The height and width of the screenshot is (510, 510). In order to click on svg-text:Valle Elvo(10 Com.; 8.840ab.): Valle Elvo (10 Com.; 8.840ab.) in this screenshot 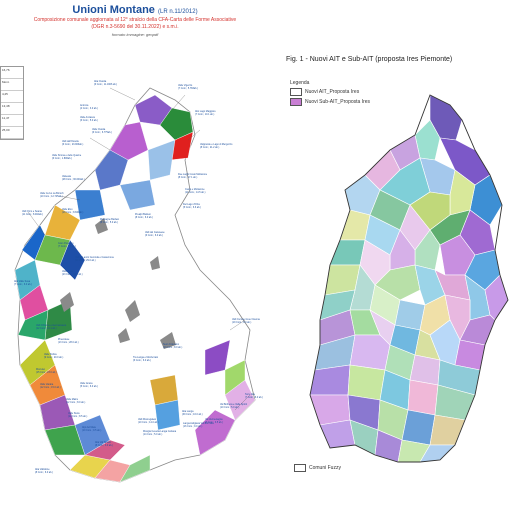, I will do `click(72, 211)`.